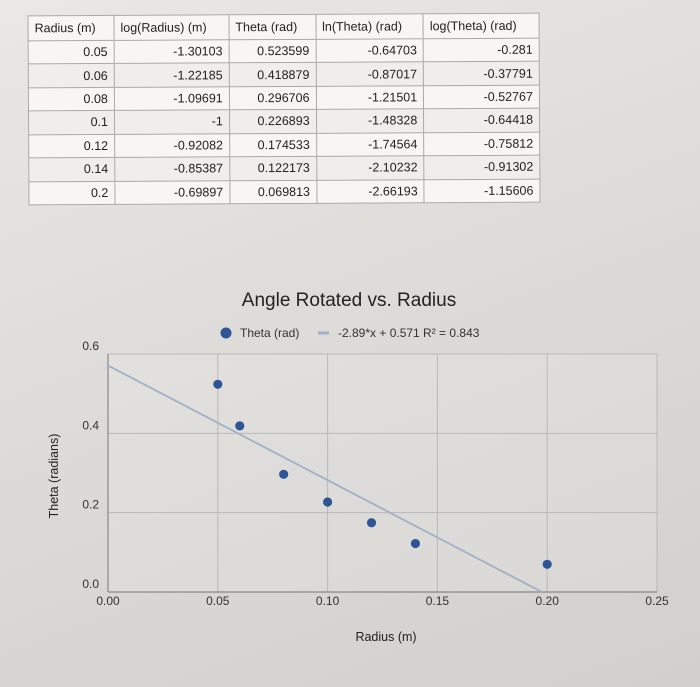  Describe the element at coordinates (349, 300) in the screenshot. I see `chart-title: Angle Rotated vs. Radius` at that location.